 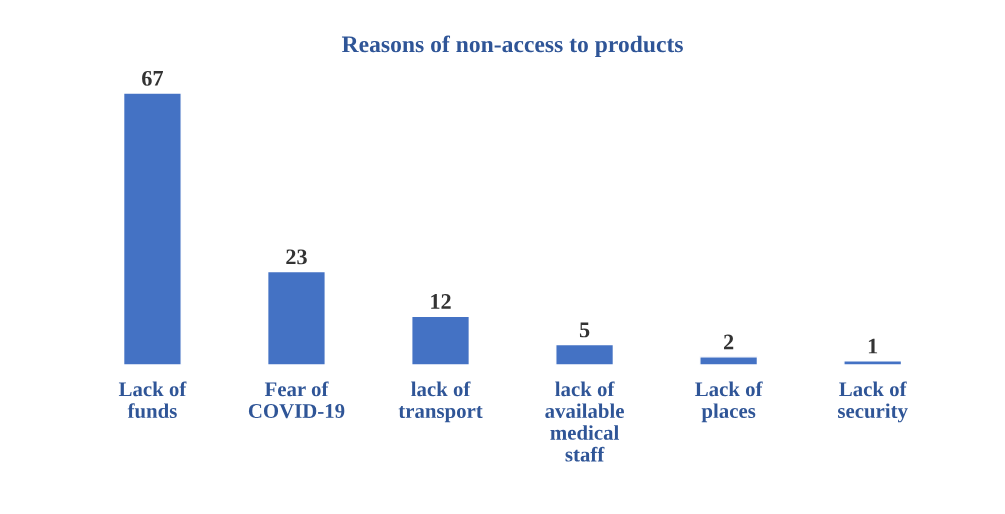 I want to click on data-label: 5, so click(x=584, y=330).